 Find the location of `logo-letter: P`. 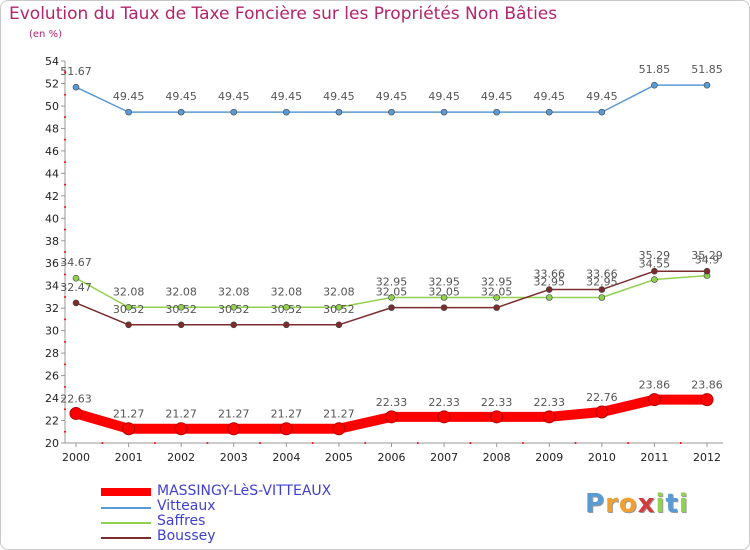

logo-letter: P is located at coordinates (595, 504).